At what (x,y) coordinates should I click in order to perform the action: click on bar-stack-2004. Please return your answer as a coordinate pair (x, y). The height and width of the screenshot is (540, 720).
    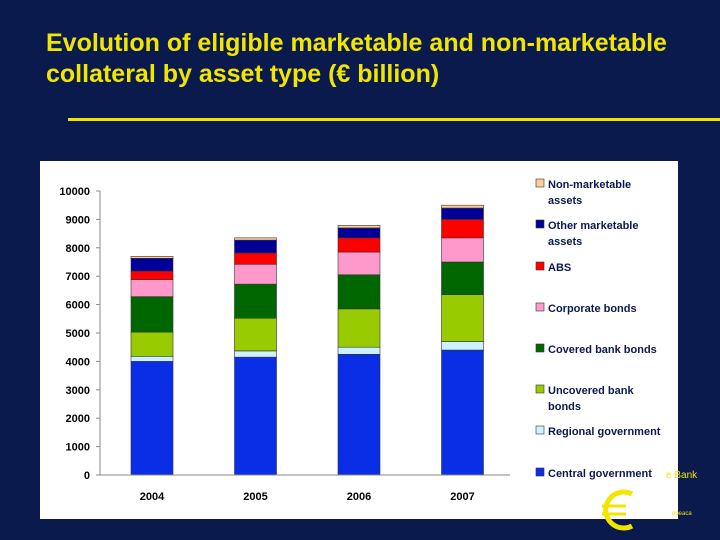
    Looking at the image, I should click on (152, 366).